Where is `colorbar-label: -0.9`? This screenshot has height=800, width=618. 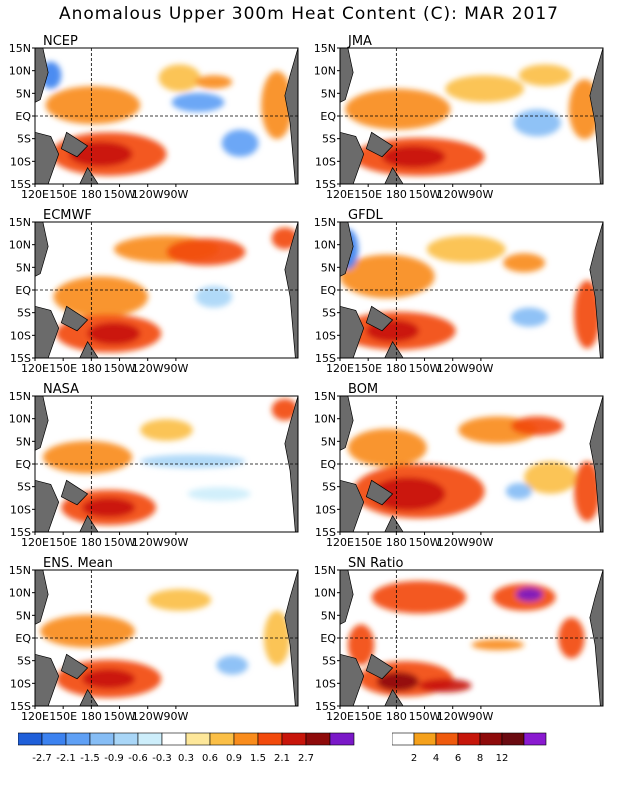 colorbar-label: -0.9 is located at coordinates (114, 758).